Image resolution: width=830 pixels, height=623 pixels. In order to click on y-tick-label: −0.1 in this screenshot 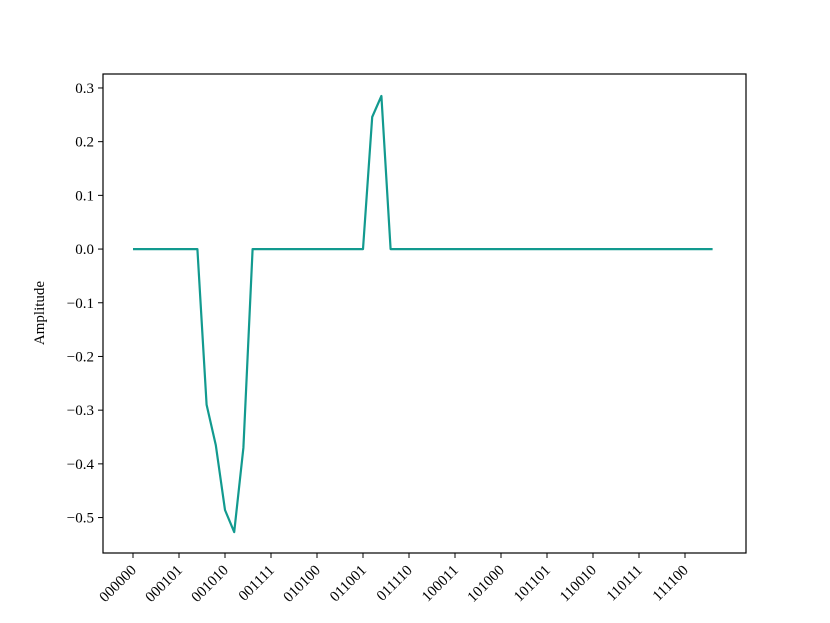, I will do `click(80, 304)`.